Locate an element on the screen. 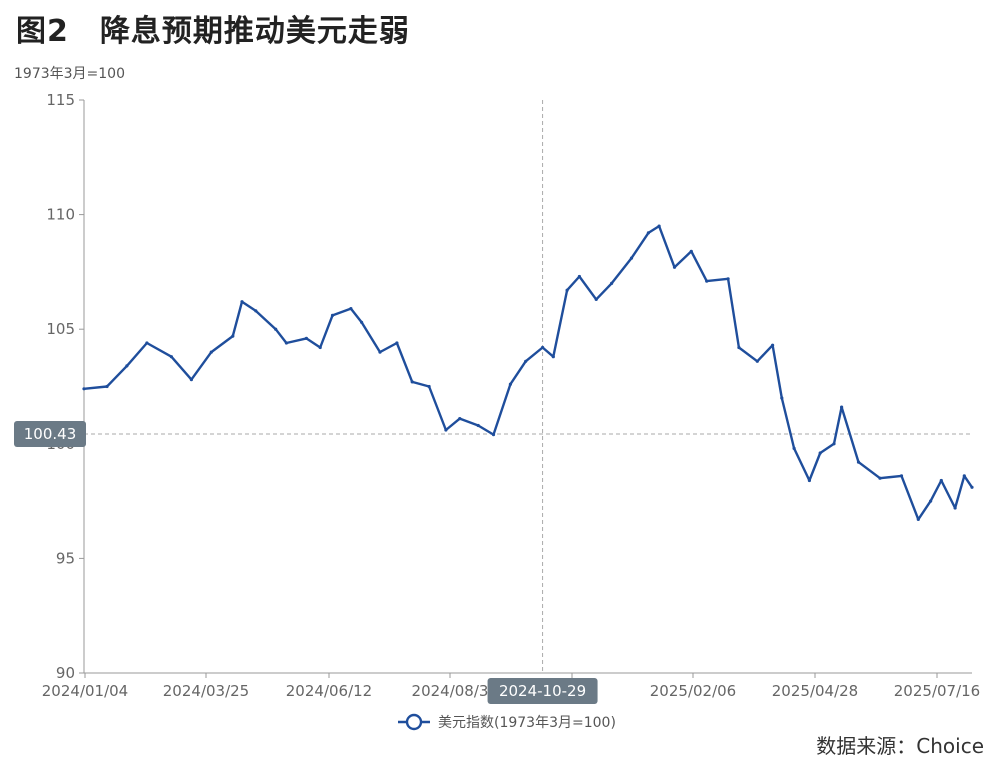  y-tick-label: 95 is located at coordinates (65, 558).